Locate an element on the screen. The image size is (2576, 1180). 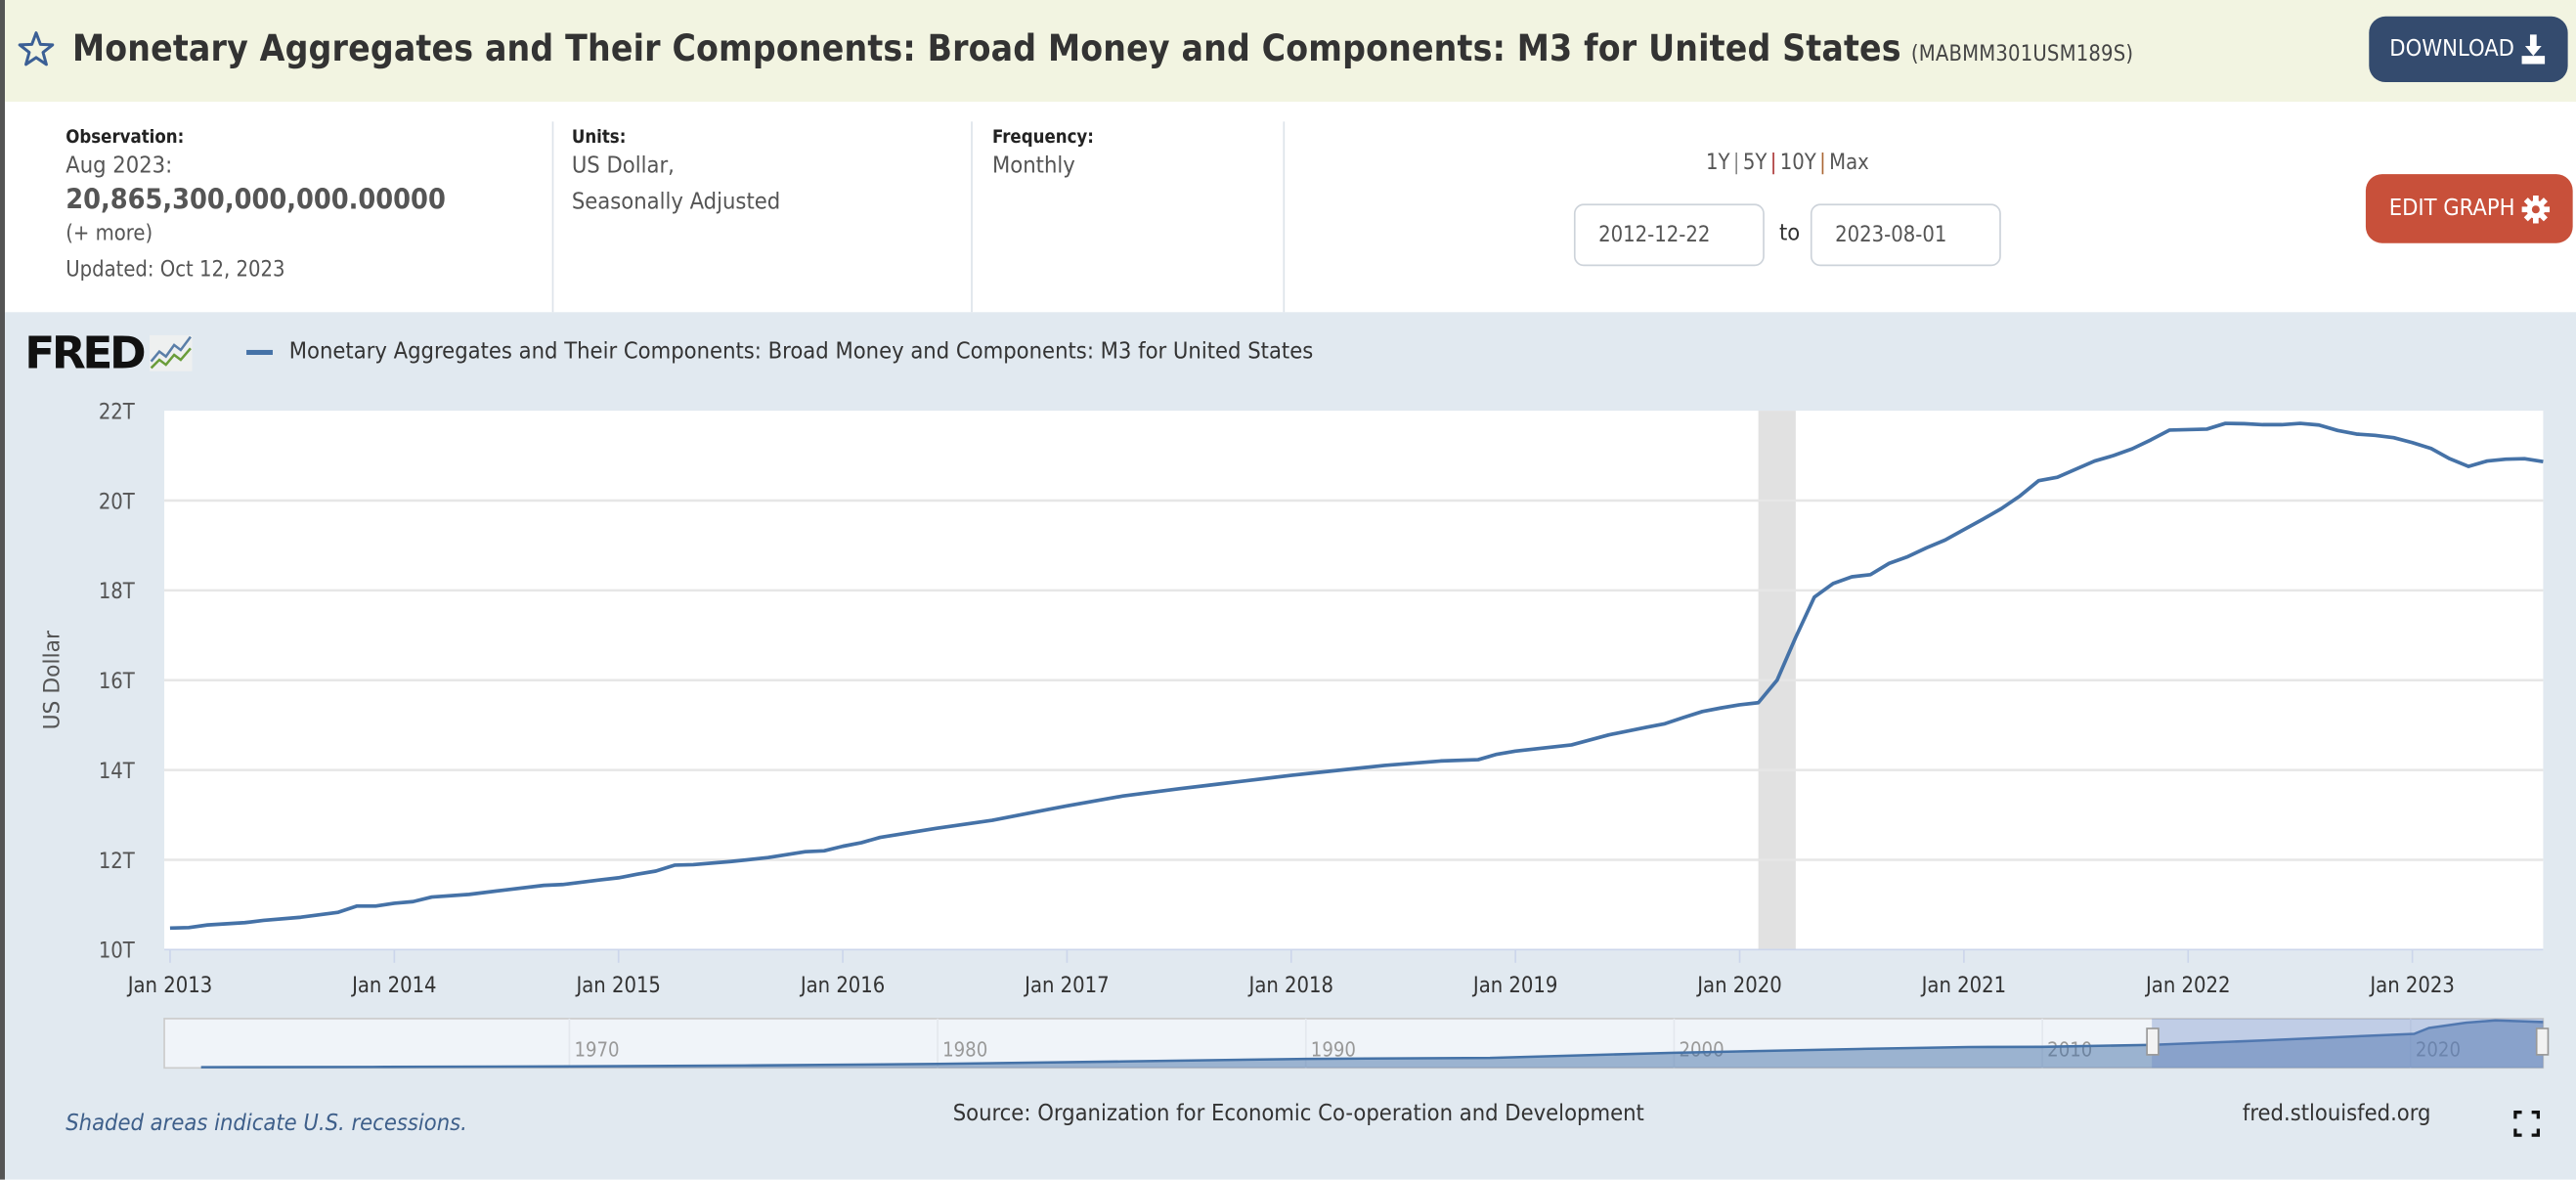
navigator-line is located at coordinates (1372, 1044).